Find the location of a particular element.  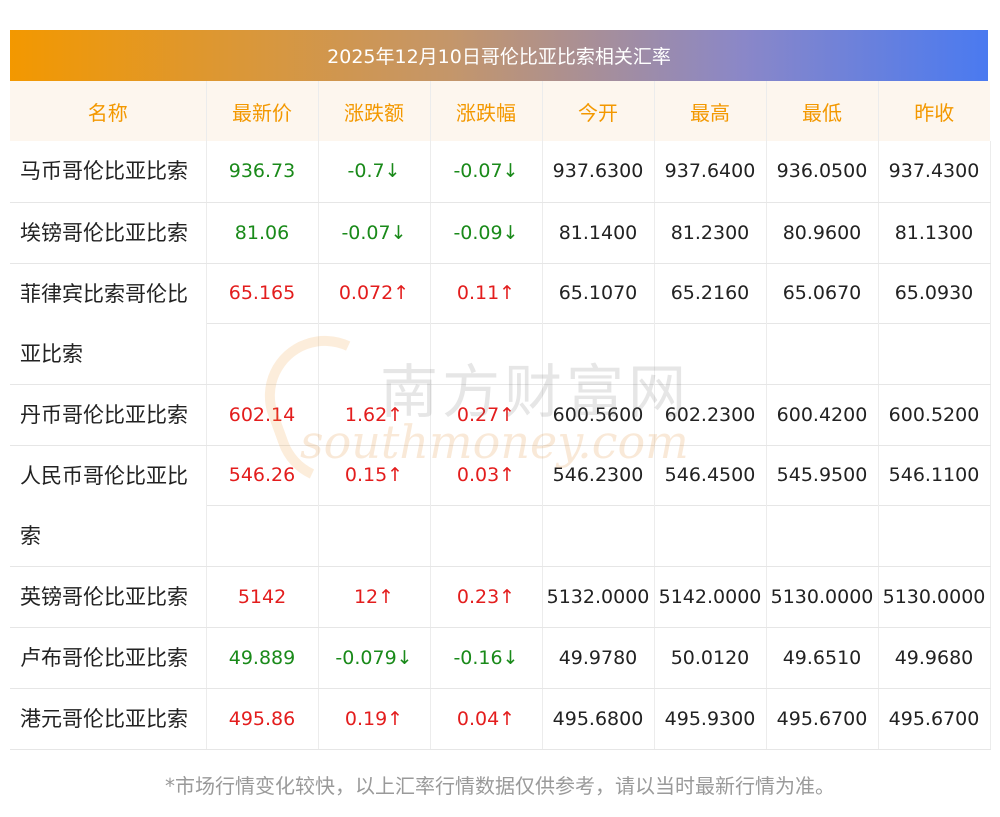

low-price-cell: 65.0670 is located at coordinates (822, 324).